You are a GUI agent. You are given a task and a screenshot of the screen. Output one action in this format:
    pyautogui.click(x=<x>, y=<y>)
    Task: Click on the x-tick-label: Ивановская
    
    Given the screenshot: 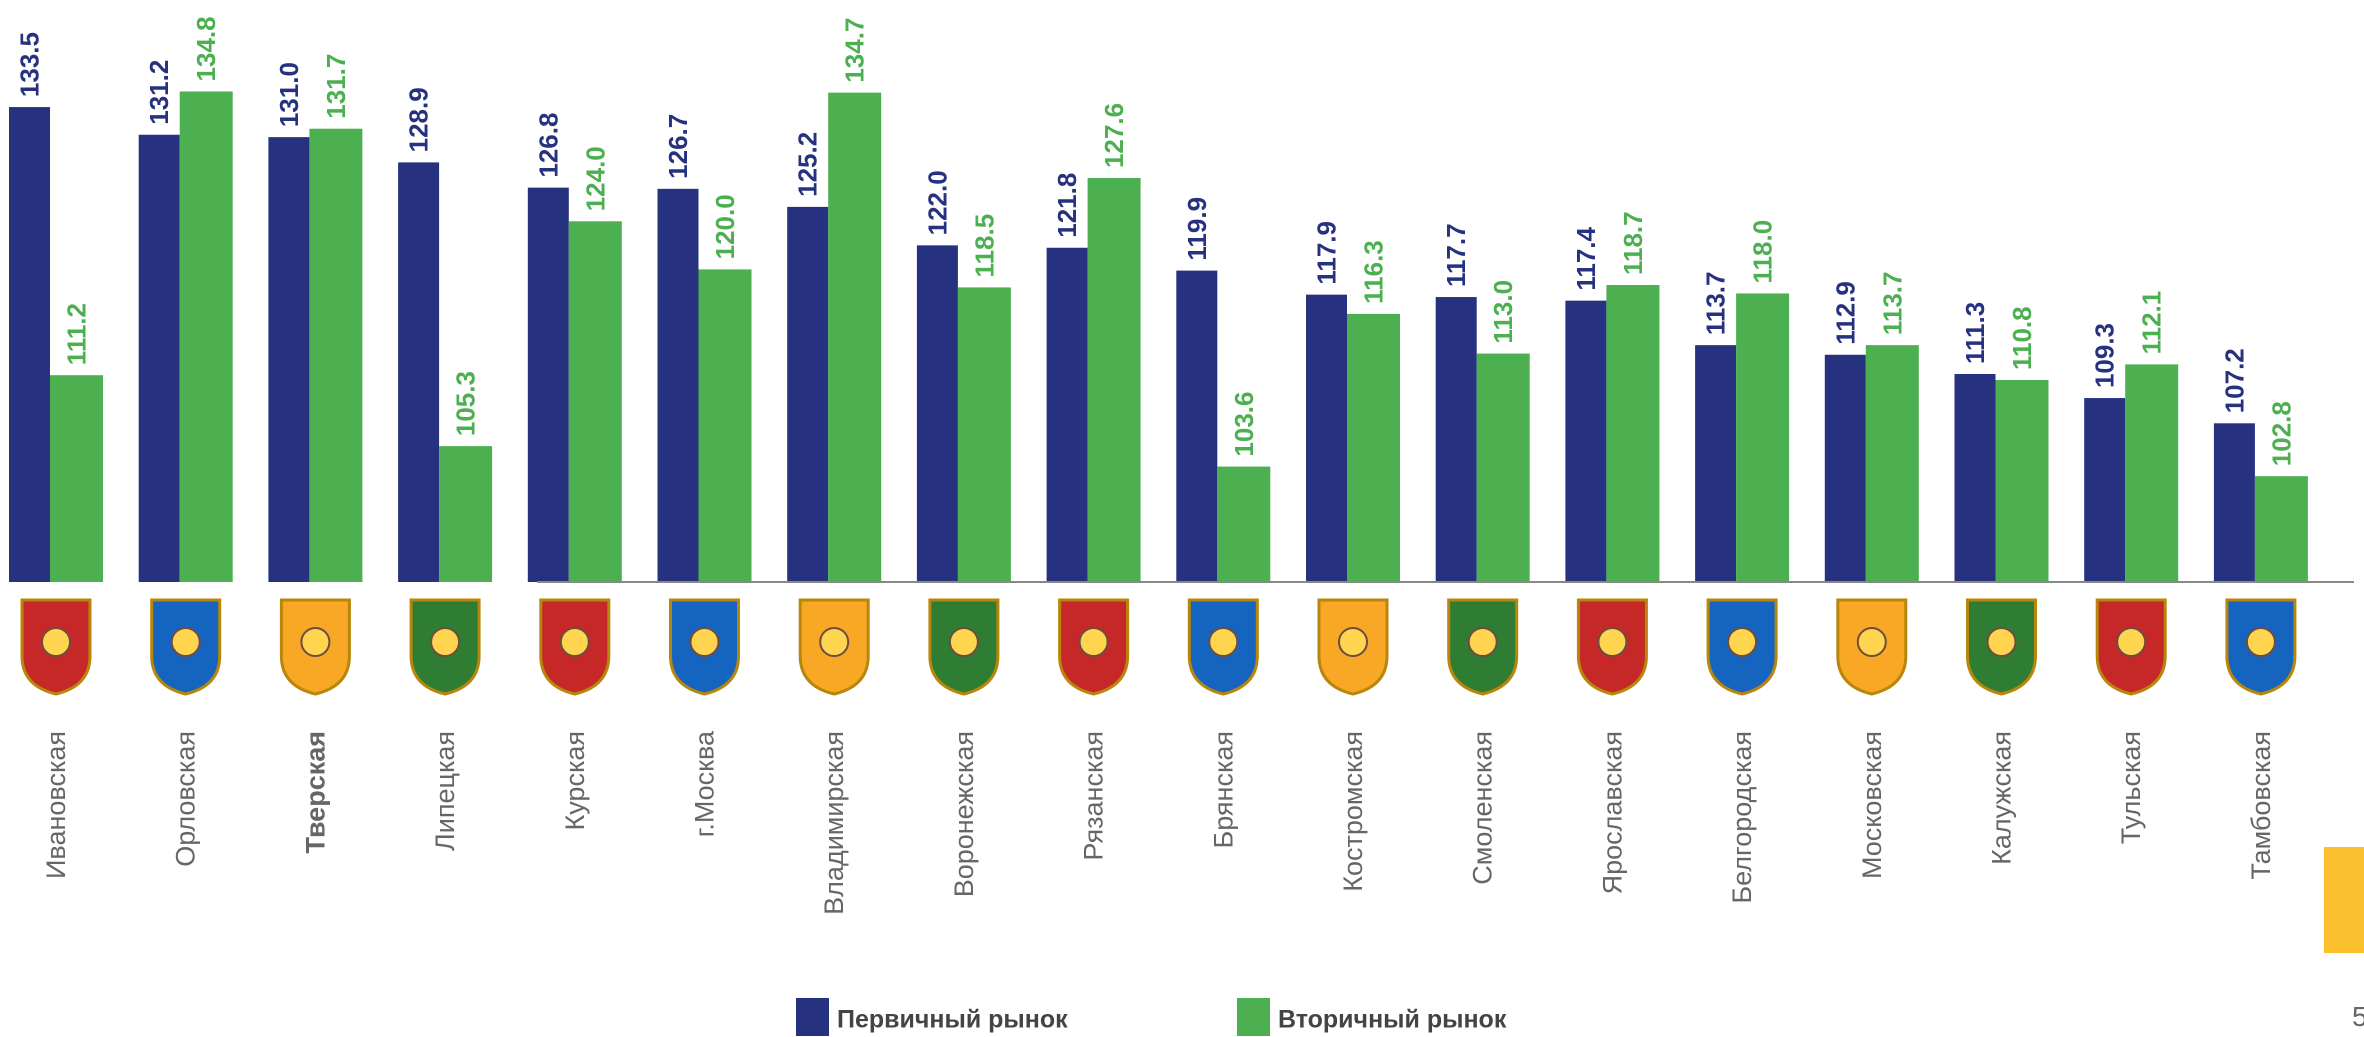 What is the action you would take?
    pyautogui.click(x=56, y=805)
    